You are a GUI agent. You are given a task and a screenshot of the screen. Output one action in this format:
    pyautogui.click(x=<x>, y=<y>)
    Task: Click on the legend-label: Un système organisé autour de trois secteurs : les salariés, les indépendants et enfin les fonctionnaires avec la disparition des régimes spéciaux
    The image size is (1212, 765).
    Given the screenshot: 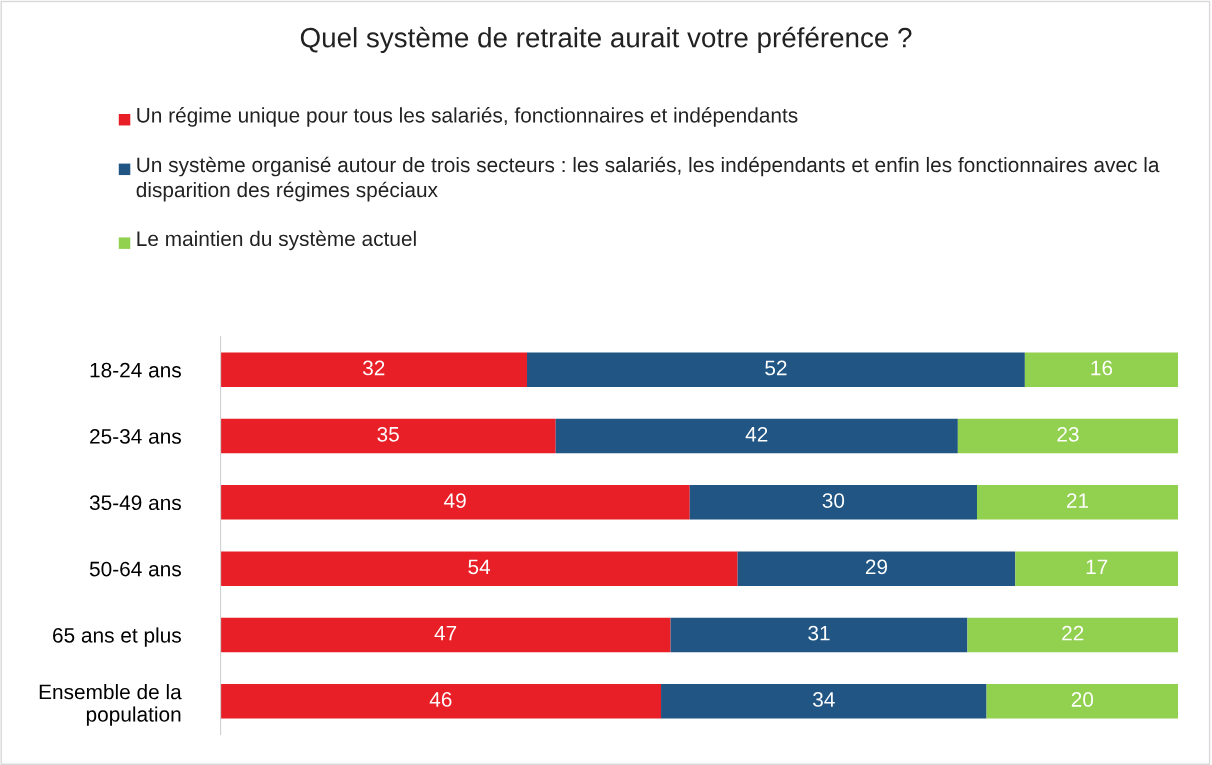 What is the action you would take?
    pyautogui.click(x=648, y=179)
    